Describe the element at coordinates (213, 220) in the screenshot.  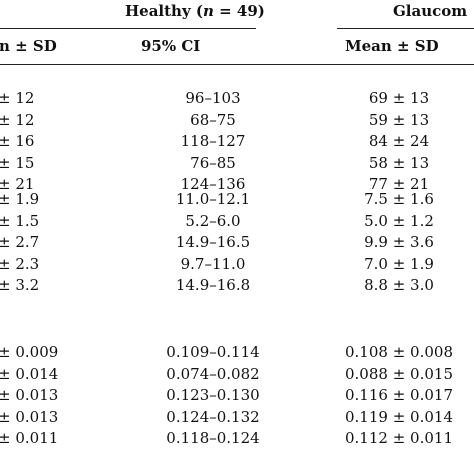
I see `table-cell-col2: 5.2–6.0` at that location.